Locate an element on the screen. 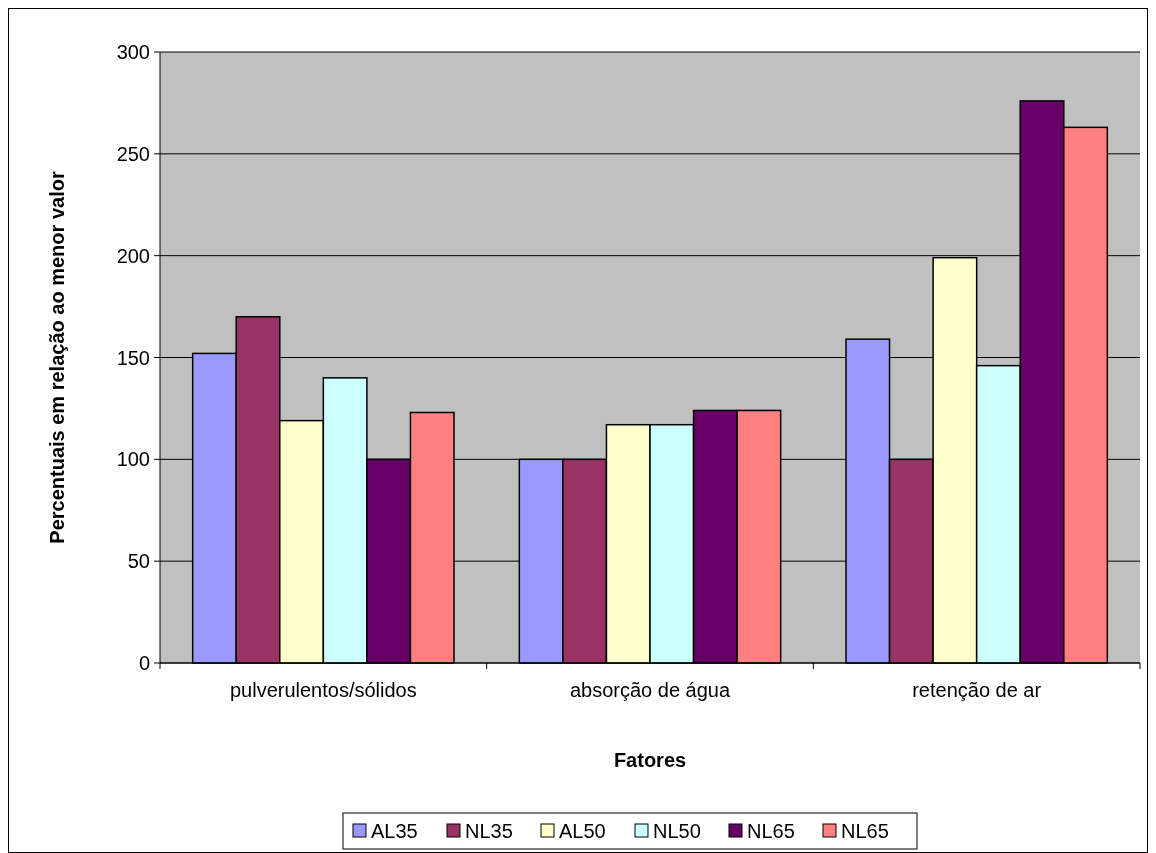  legend-label: NL35 is located at coordinates (489, 831).